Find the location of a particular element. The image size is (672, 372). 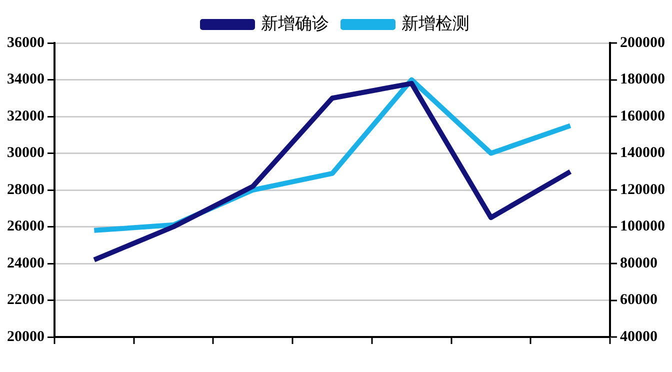

y2-tick-label: 60000 is located at coordinates (639, 300).